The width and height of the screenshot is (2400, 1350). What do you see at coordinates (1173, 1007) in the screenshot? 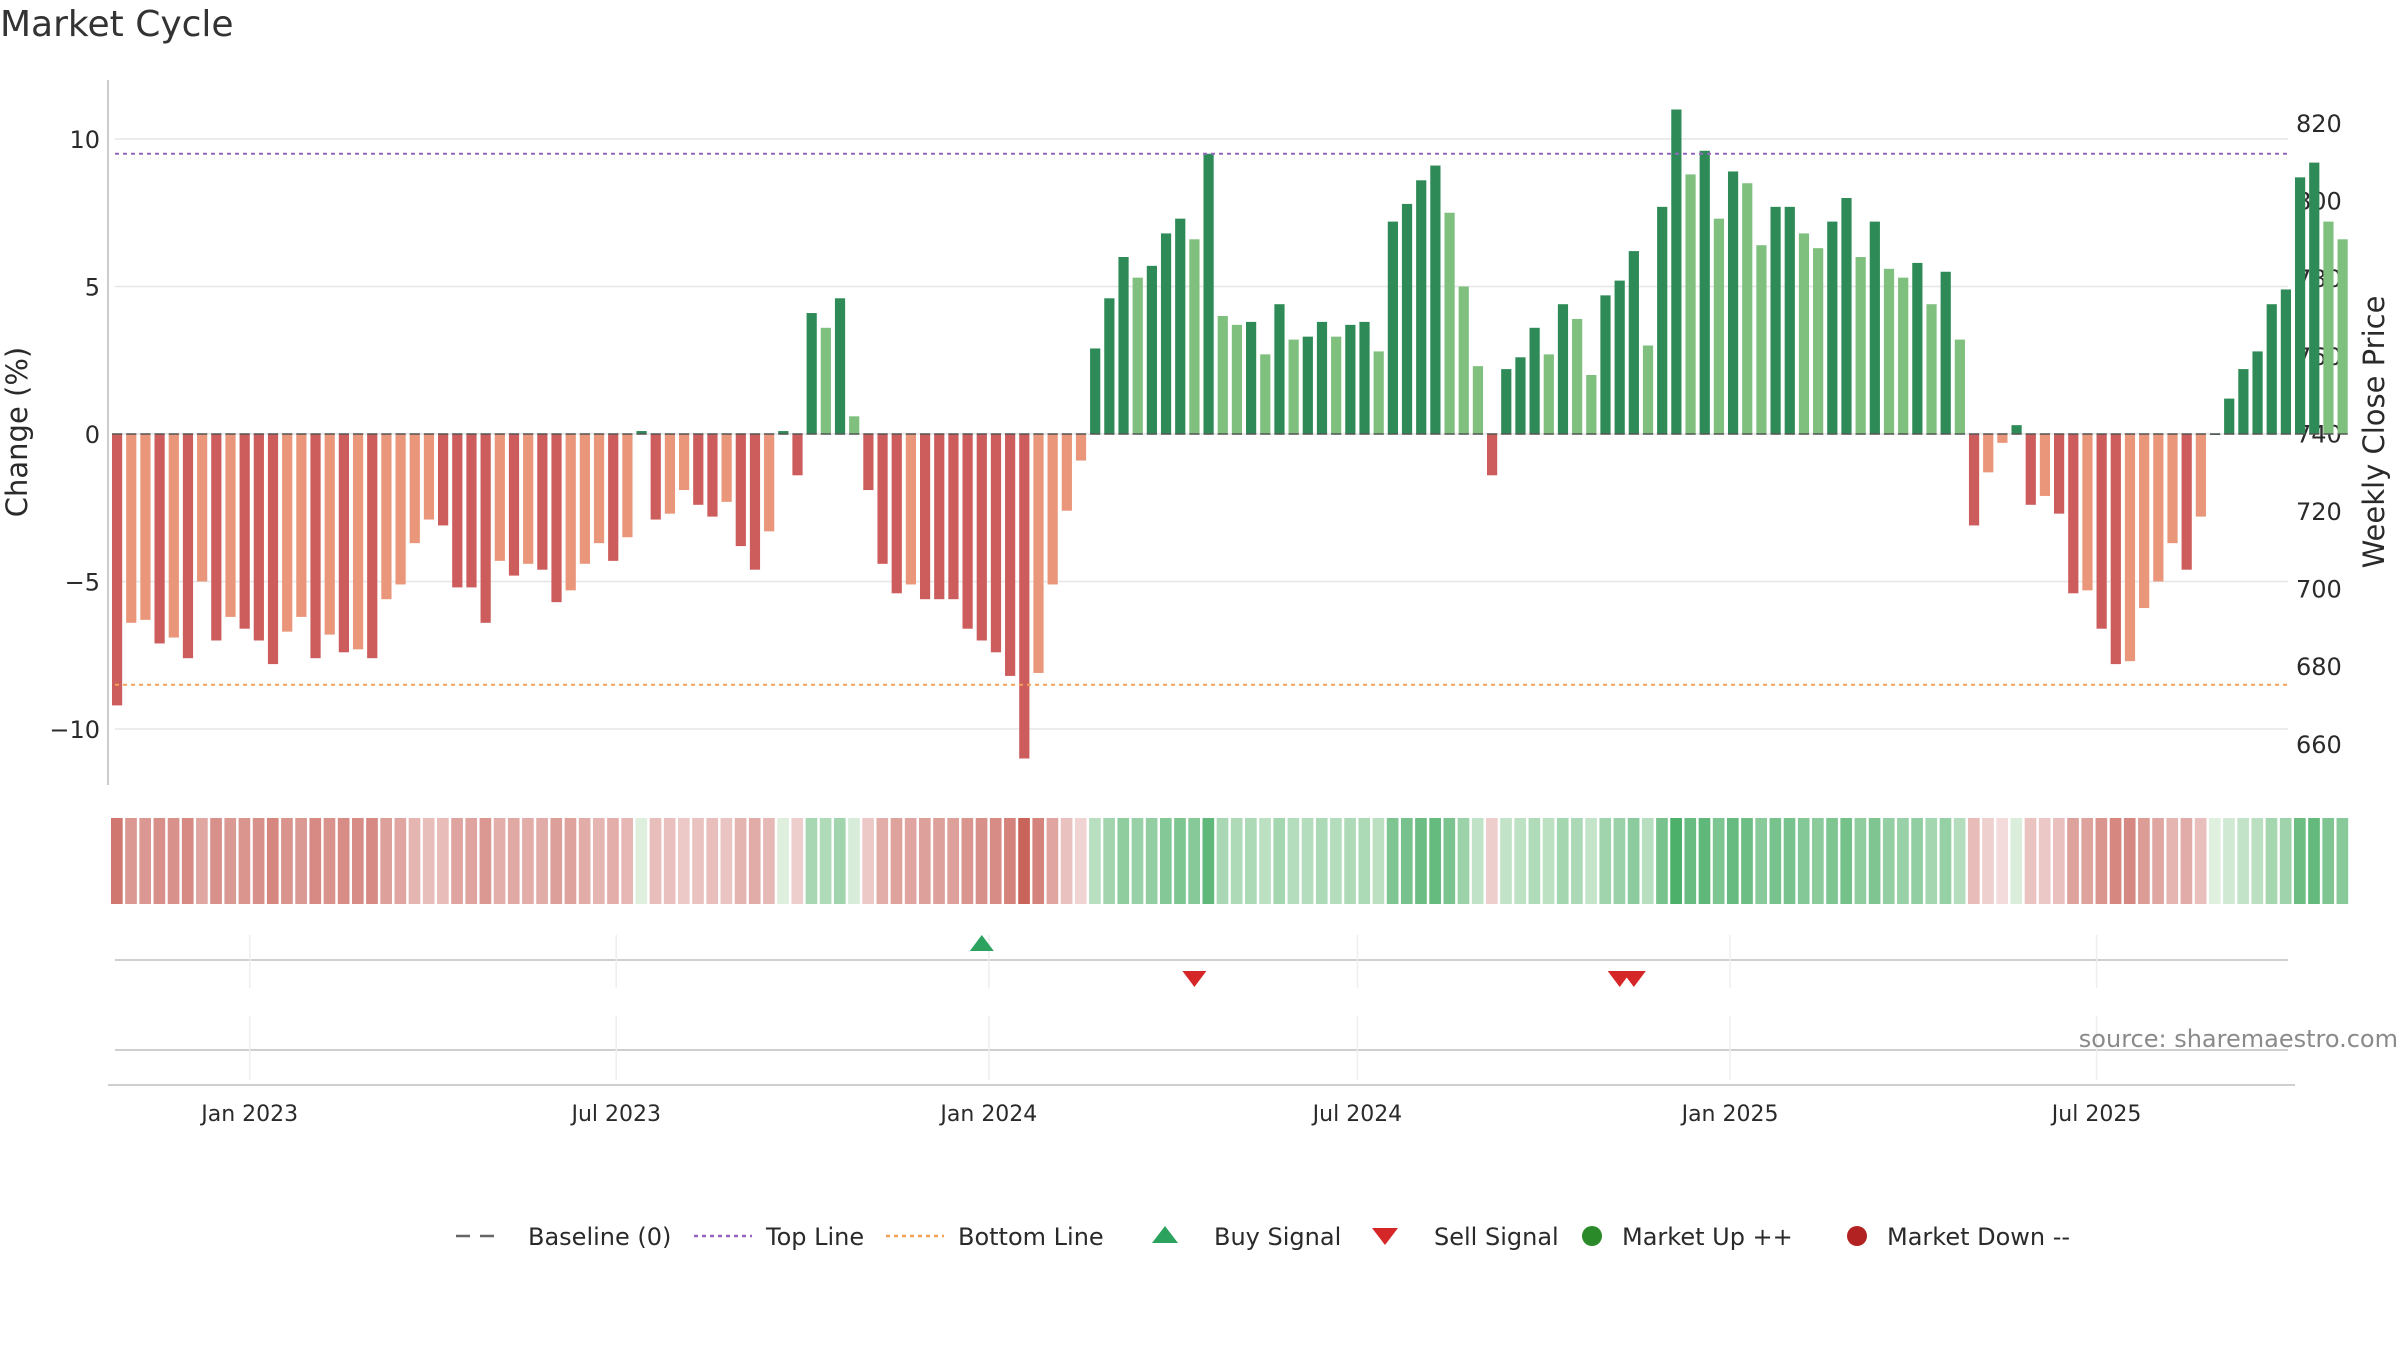
I see `signal-vertical-grid` at bounding box center [1173, 1007].